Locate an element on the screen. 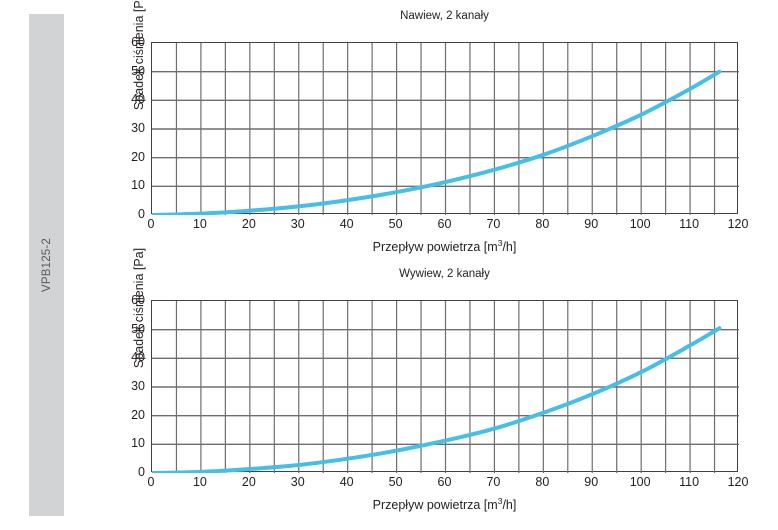 The height and width of the screenshot is (530, 778). side-tab: VPB125-2 is located at coordinates (46, 265).